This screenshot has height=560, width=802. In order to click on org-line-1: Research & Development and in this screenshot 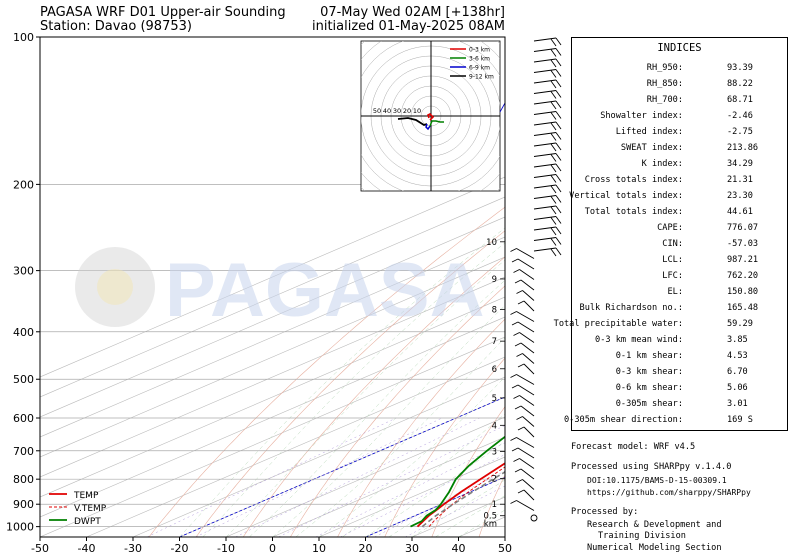, I will do `click(654, 525)`.